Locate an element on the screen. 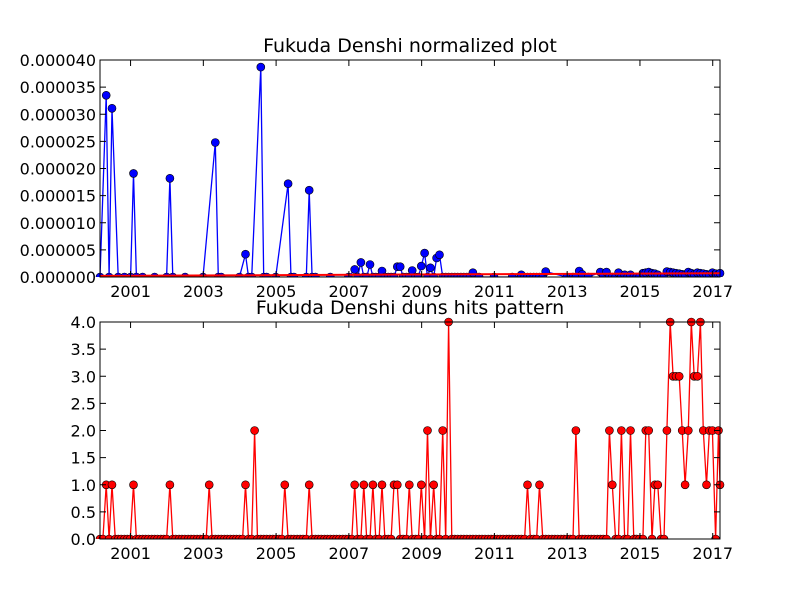 This screenshot has height=600, width=800. y-tick-label: 0.000005 is located at coordinates (58, 250).